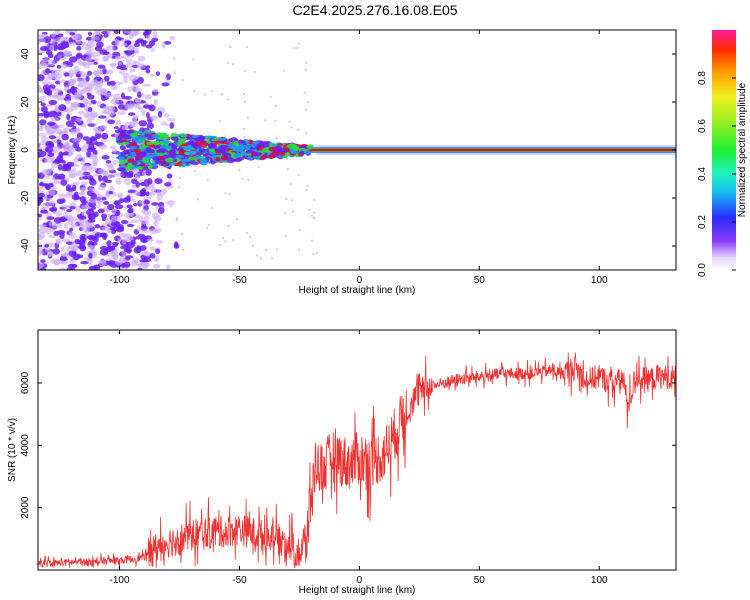 This screenshot has height=600, width=750. I want to click on x-tick-label: 100, so click(599, 580).